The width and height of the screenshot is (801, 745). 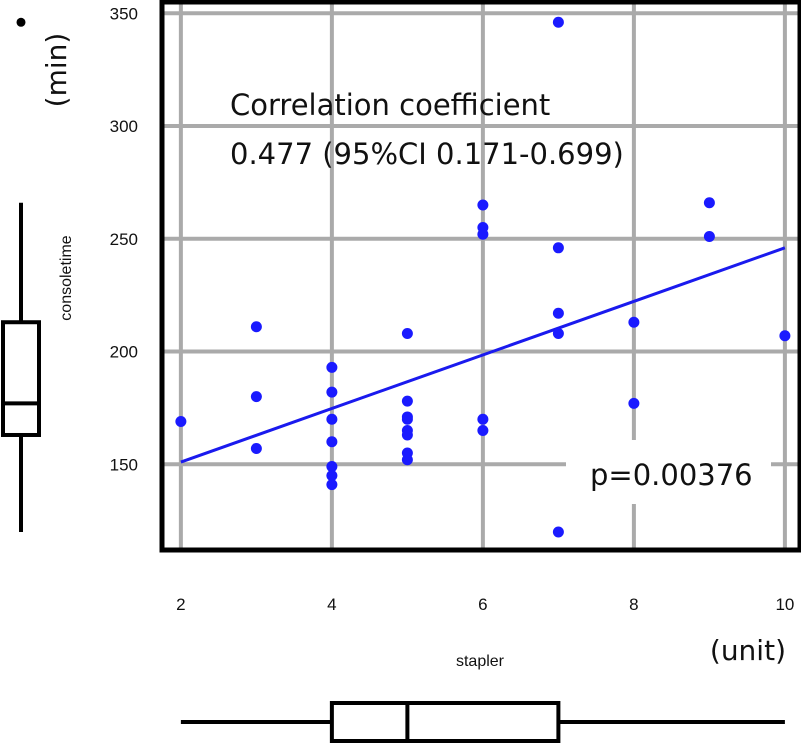 I want to click on x-tick-label: 6, so click(x=482, y=604).